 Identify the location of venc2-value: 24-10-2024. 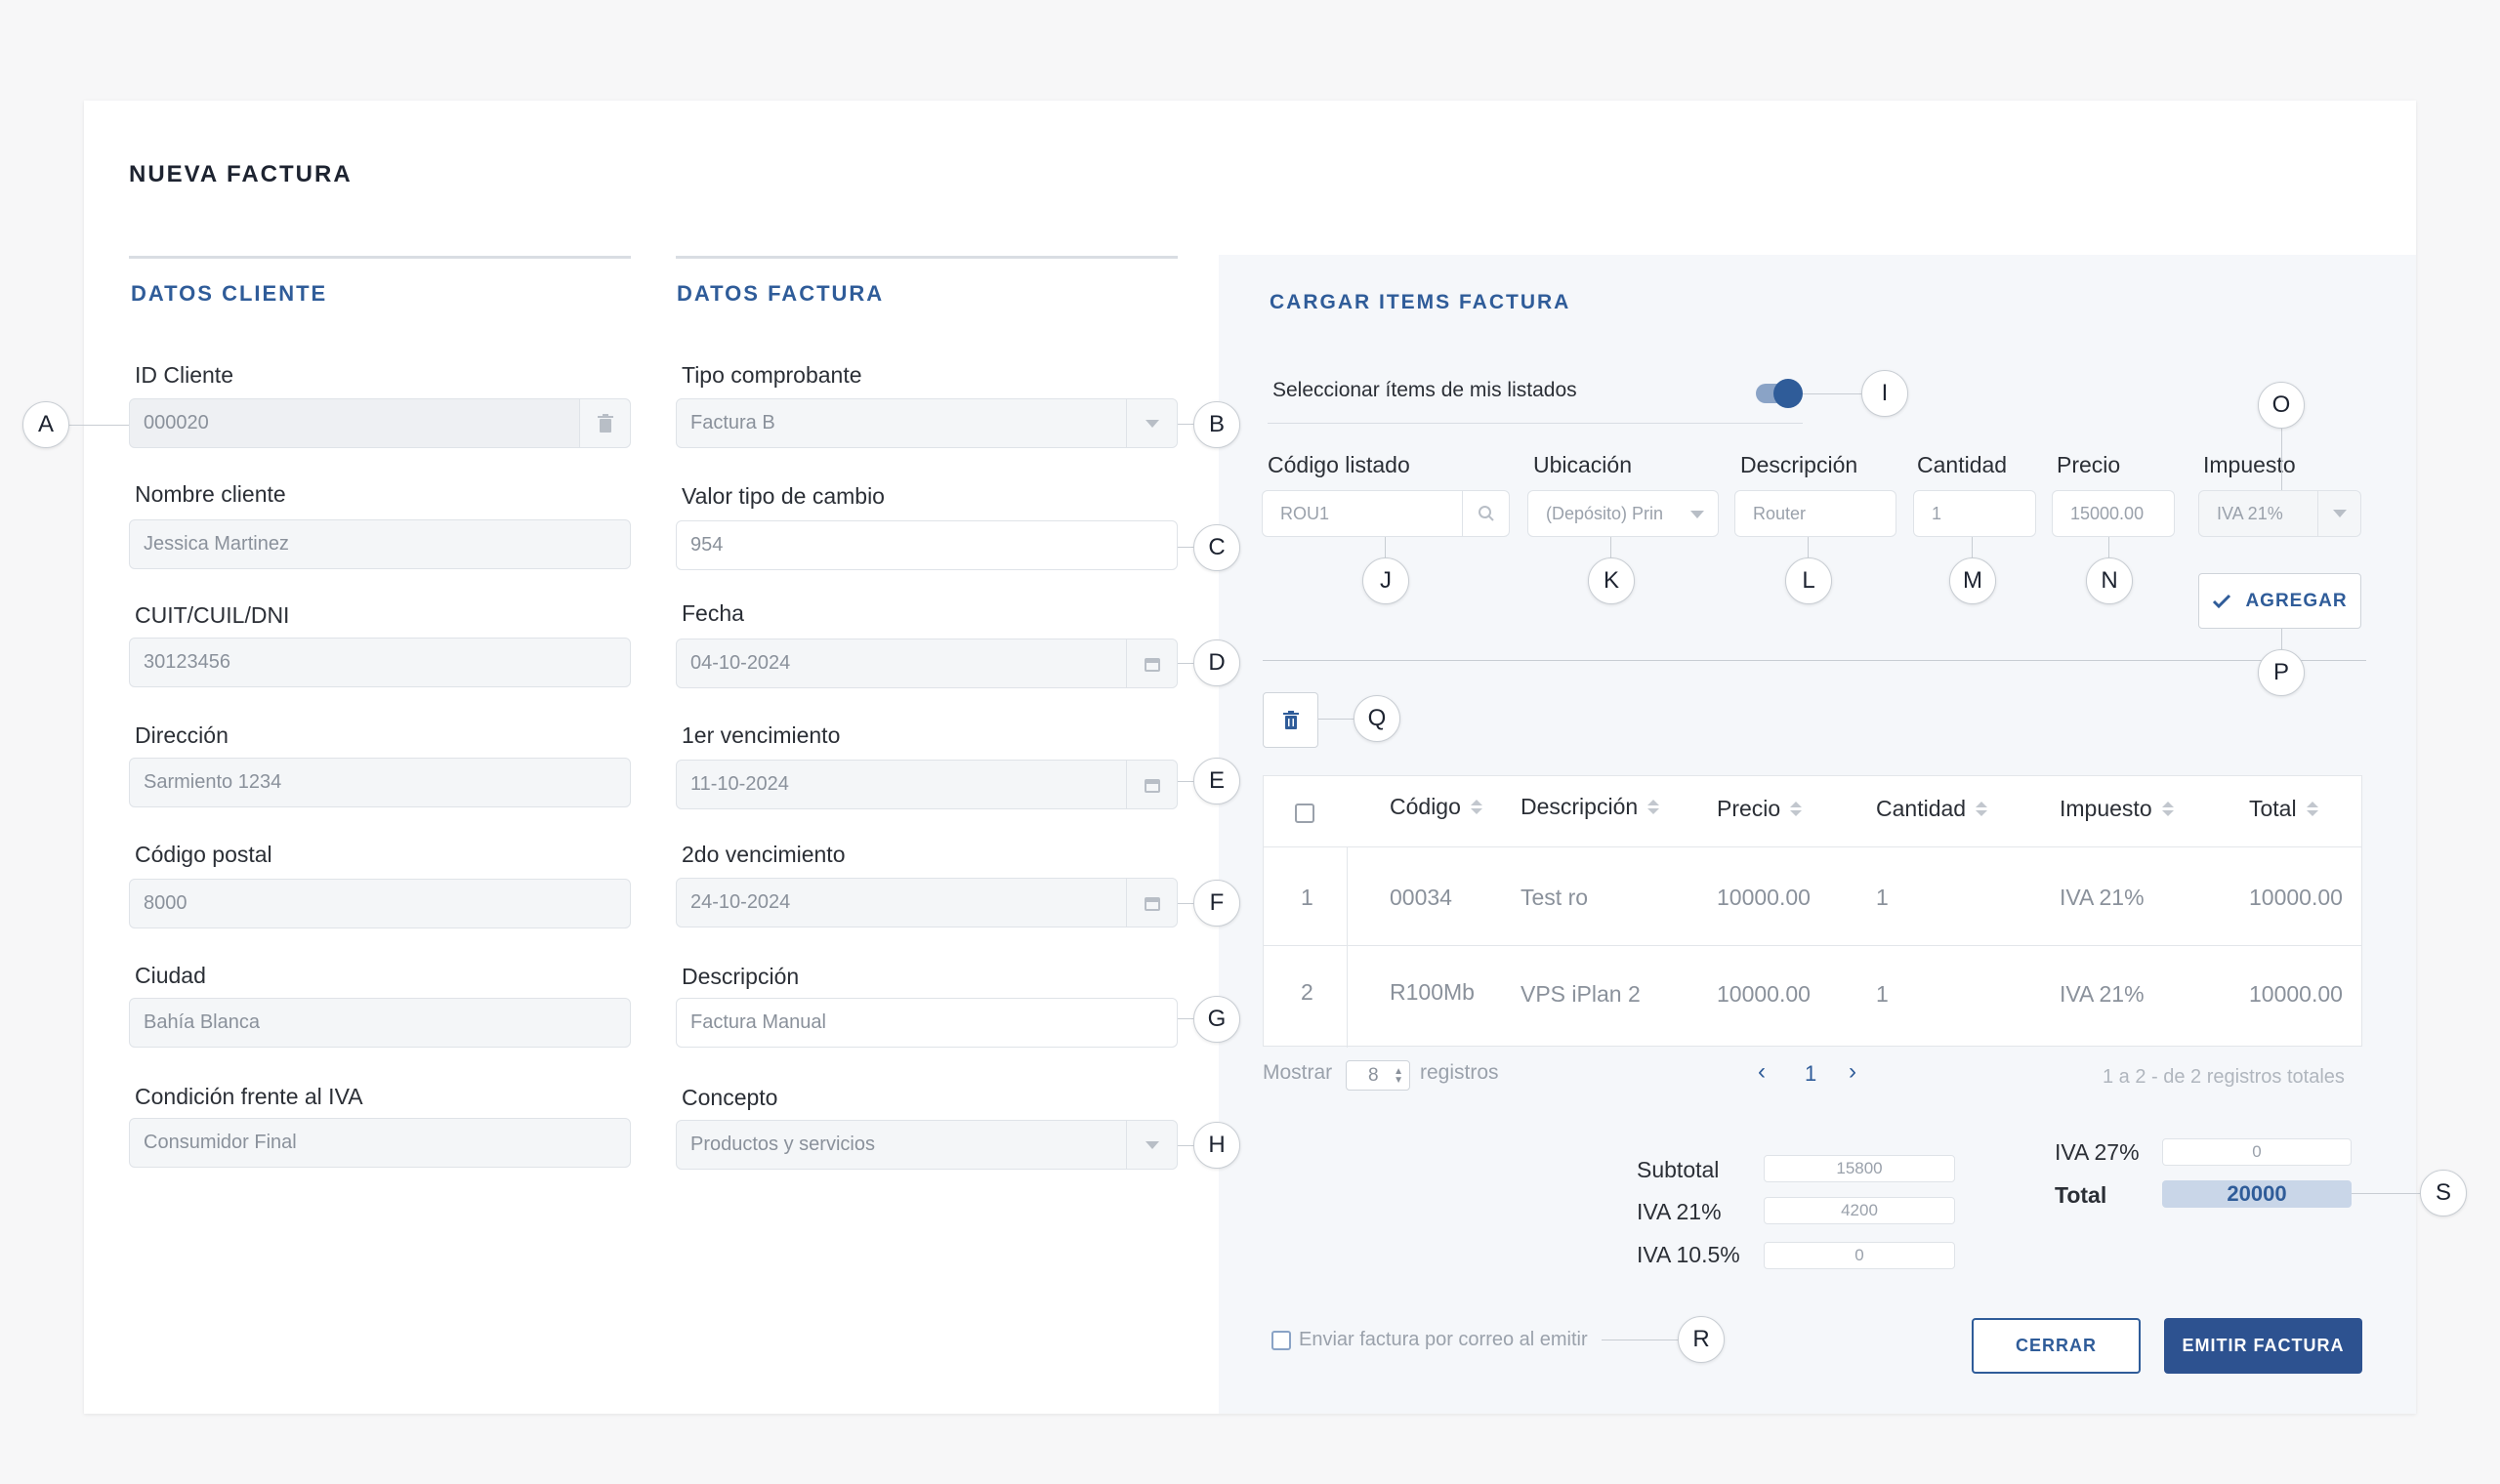
(740, 902).